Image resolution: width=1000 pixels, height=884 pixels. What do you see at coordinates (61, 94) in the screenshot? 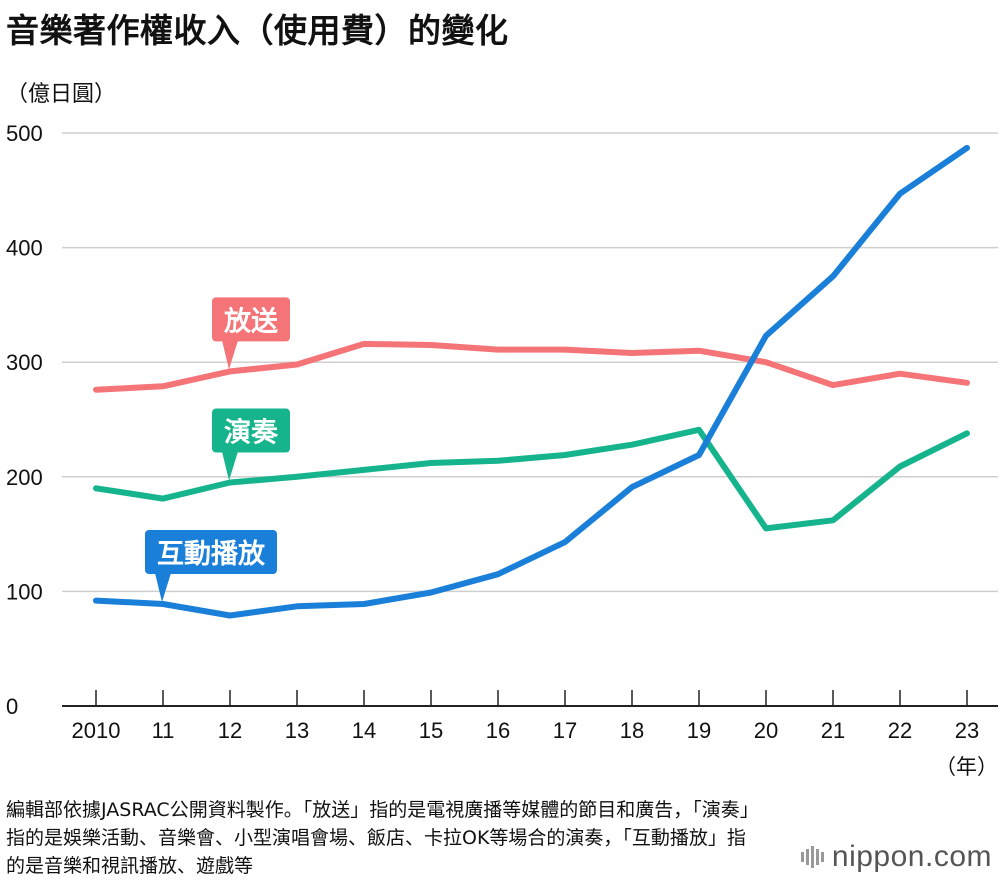
I see `y-axis-unit-label: （億日圓）` at bounding box center [61, 94].